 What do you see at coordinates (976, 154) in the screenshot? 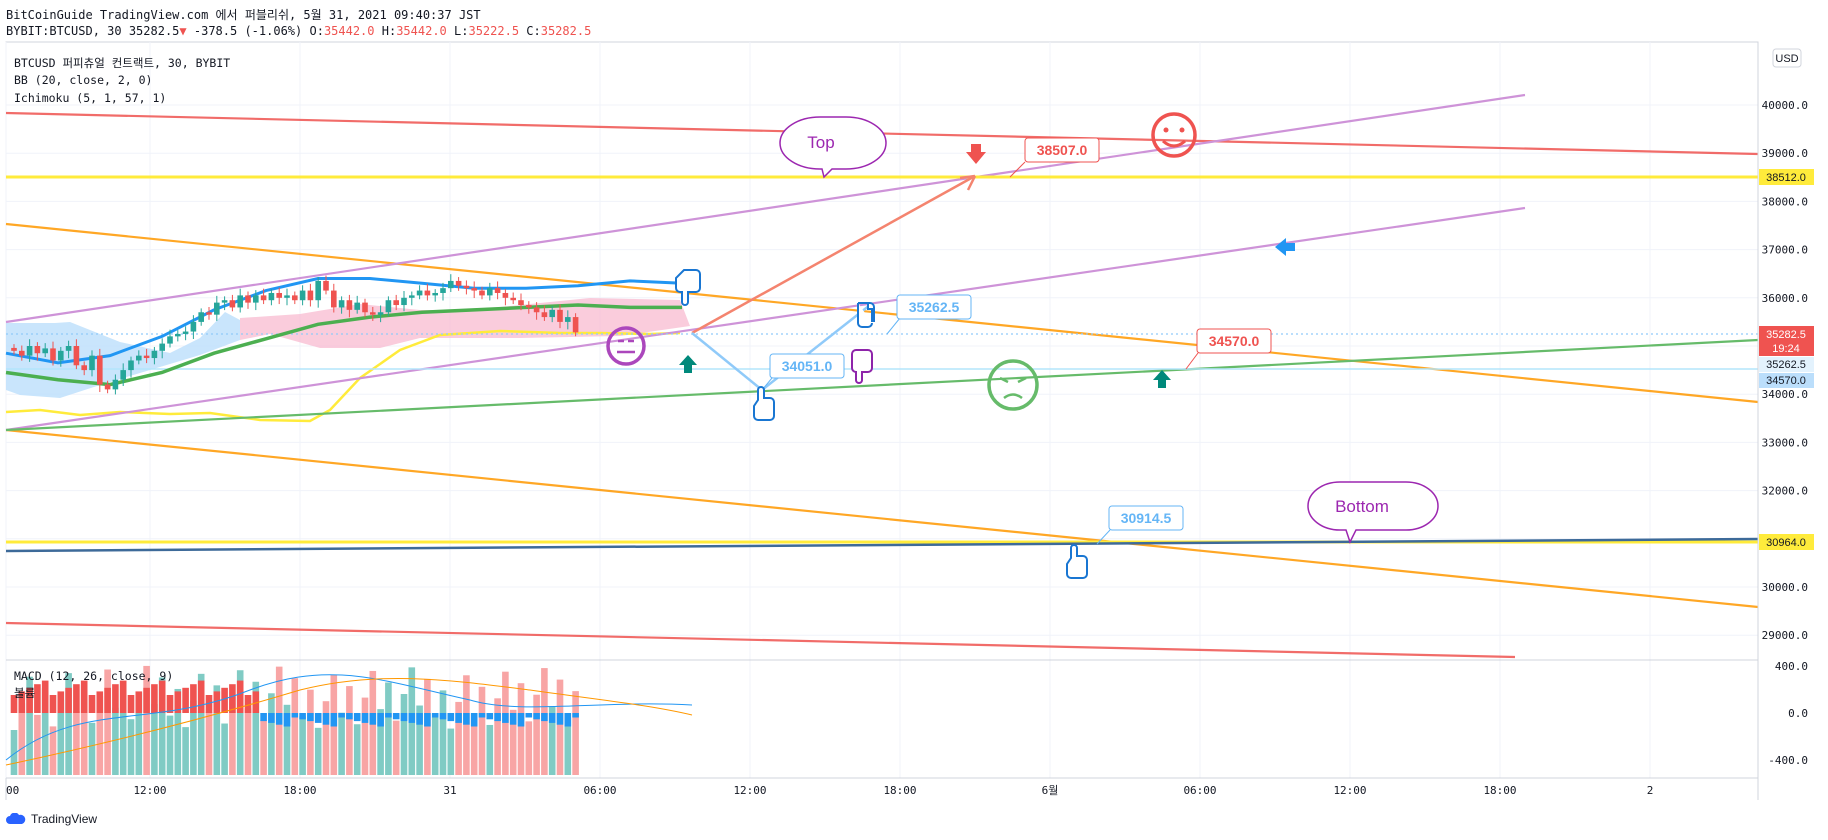
I see `arrow-down-red-icon` at bounding box center [976, 154].